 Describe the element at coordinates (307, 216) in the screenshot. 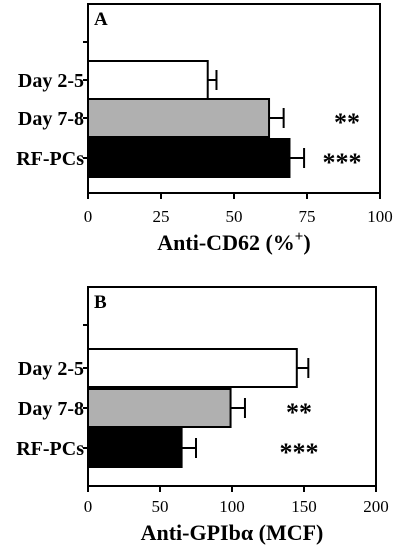

I see `x-tick-label: 75` at that location.